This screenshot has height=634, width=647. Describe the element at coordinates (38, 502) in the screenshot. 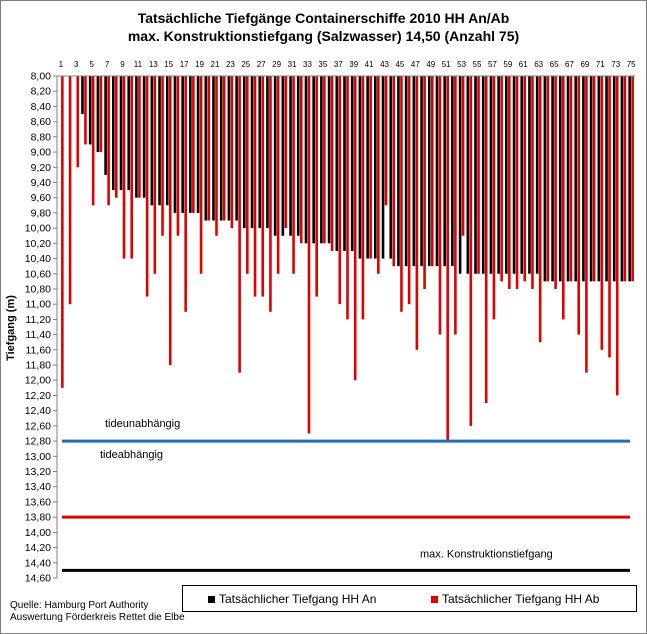

I see `y-tick-label: 13,60` at that location.